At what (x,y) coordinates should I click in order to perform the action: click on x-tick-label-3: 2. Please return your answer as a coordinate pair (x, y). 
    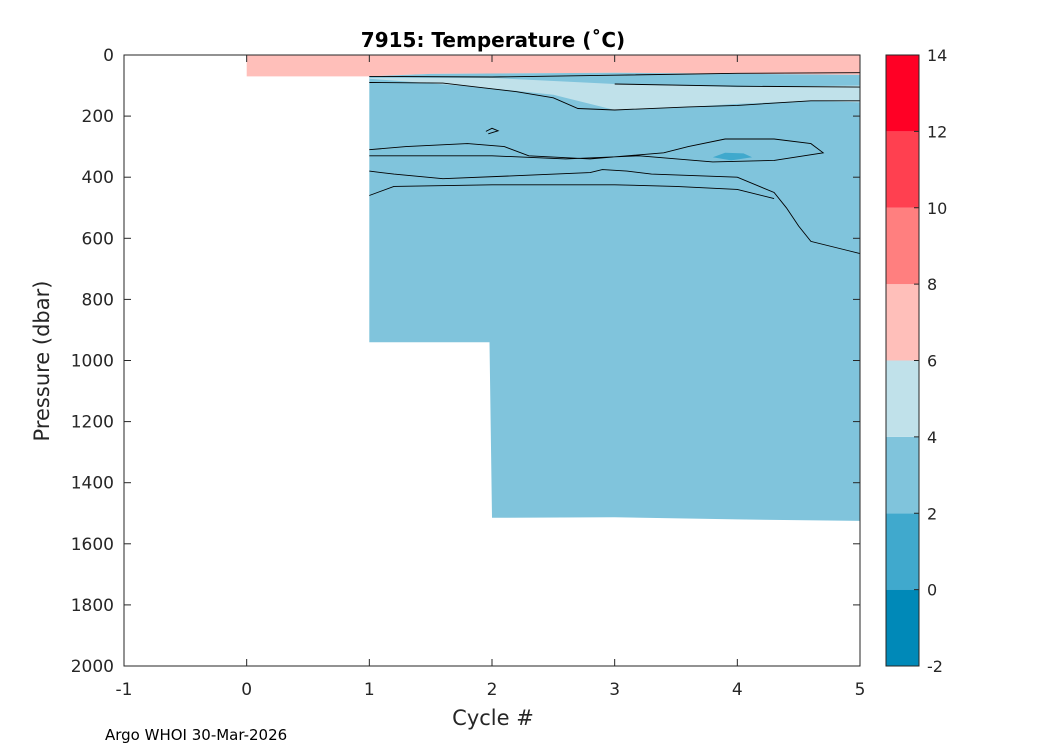
    Looking at the image, I should click on (492, 690).